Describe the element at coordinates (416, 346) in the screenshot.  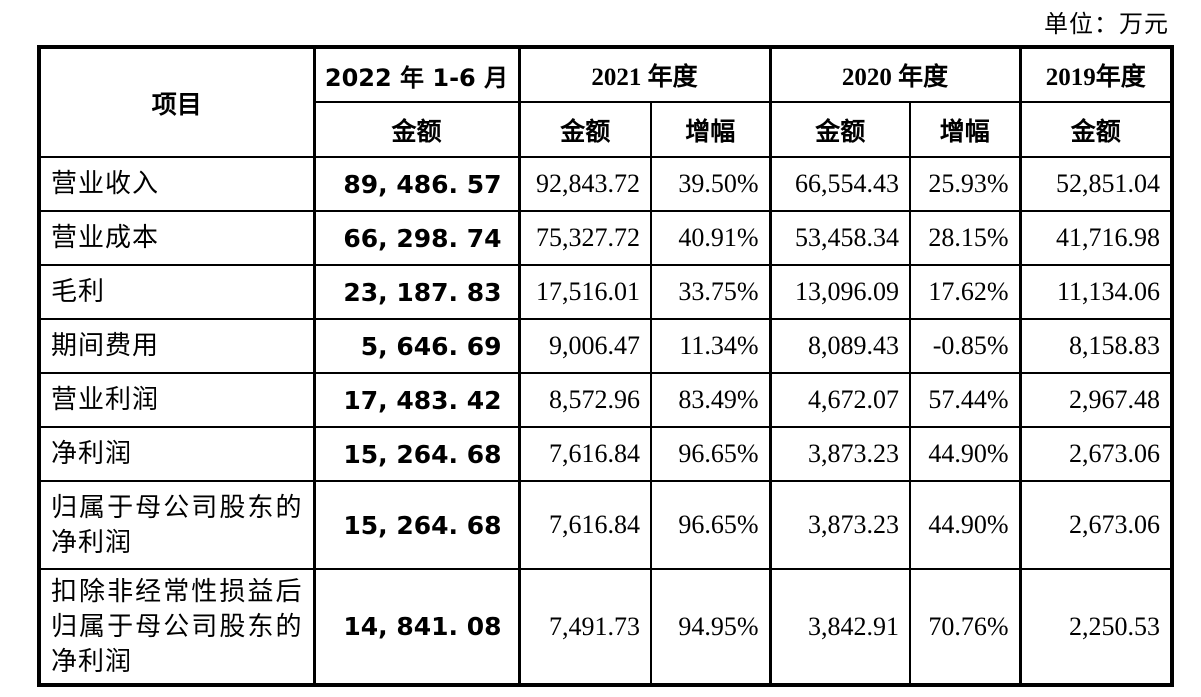
I see `value-2022: 5, 646. 69` at that location.